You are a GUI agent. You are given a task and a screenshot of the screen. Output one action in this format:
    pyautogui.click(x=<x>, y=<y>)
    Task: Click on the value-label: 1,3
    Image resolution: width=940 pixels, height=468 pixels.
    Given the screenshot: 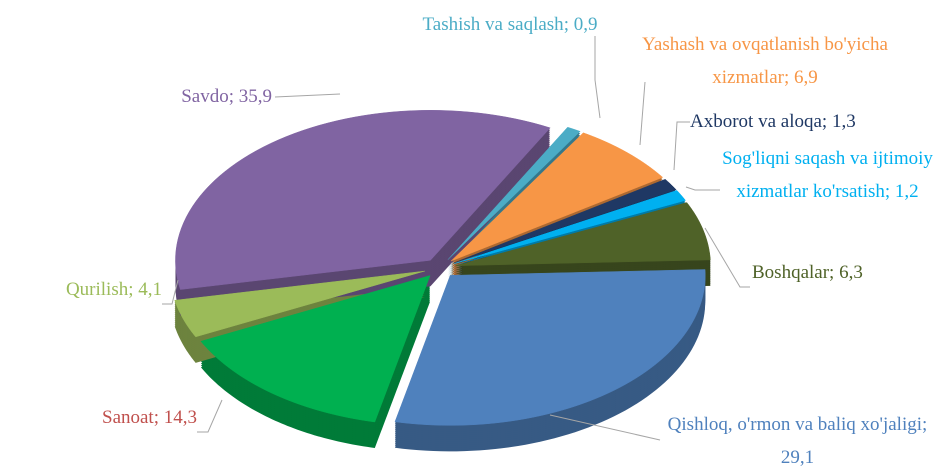 What is the action you would take?
    pyautogui.click(x=843, y=121)
    